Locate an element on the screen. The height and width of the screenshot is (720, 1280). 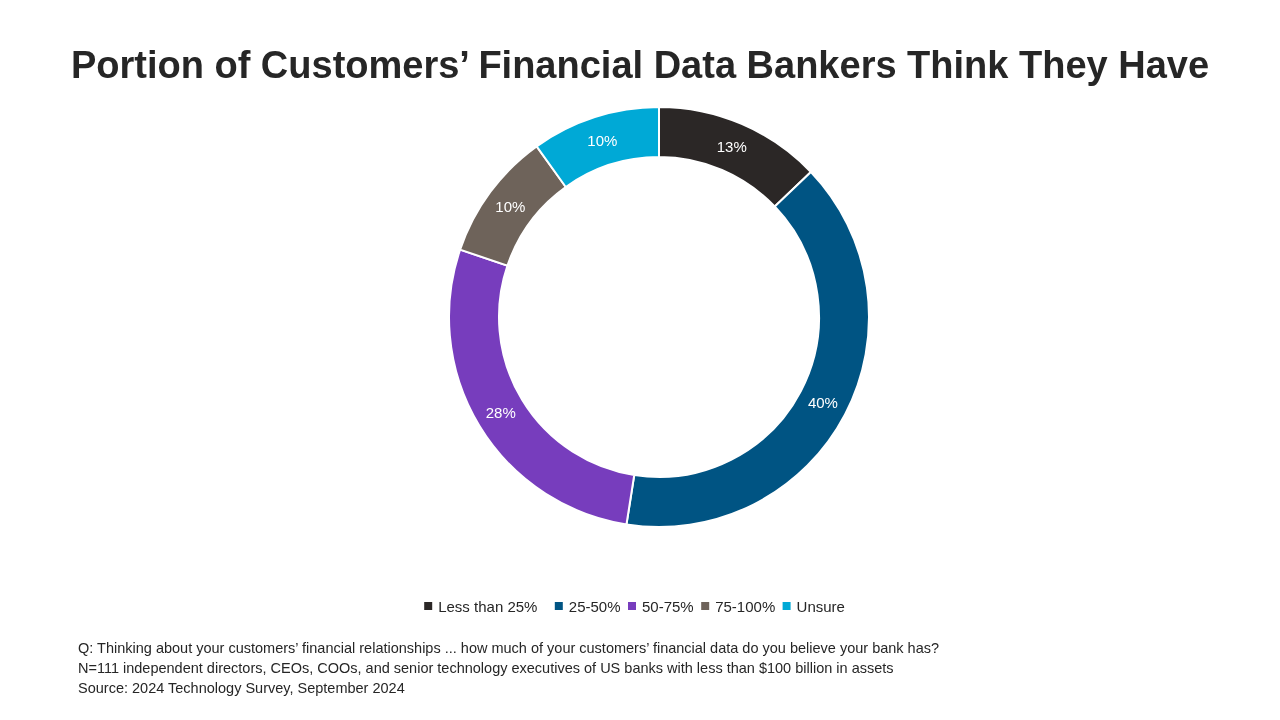
data-label: 28% is located at coordinates (500, 412).